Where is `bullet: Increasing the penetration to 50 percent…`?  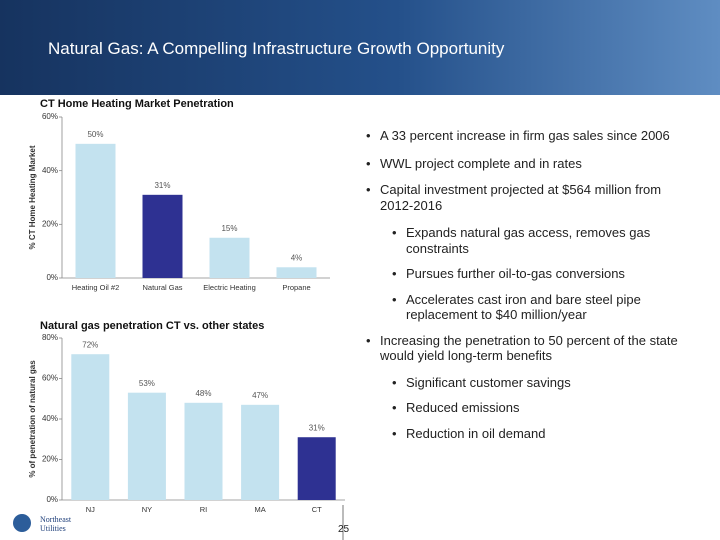
bullet: Increasing the penetration to 50 percent… is located at coordinates (531, 348).